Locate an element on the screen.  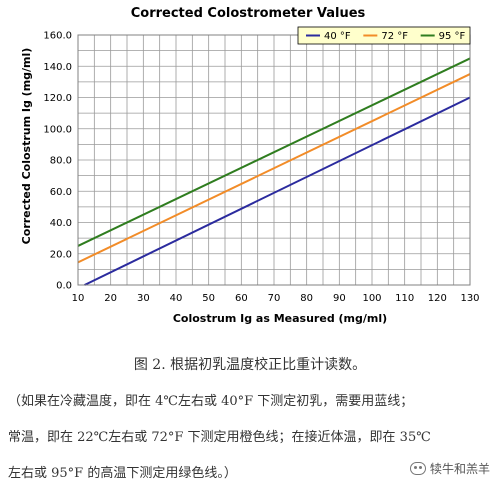
legend-box is located at coordinates (384, 35).